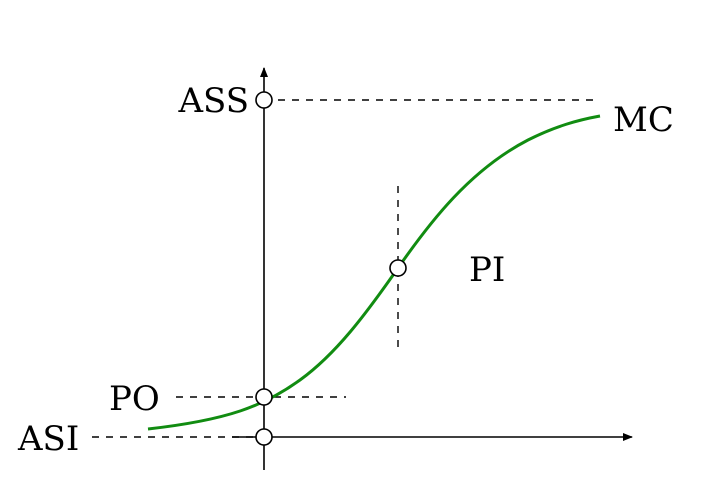 The width and height of the screenshot is (715, 477). What do you see at coordinates (264, 397) in the screenshot?
I see `origin-point` at bounding box center [264, 397].